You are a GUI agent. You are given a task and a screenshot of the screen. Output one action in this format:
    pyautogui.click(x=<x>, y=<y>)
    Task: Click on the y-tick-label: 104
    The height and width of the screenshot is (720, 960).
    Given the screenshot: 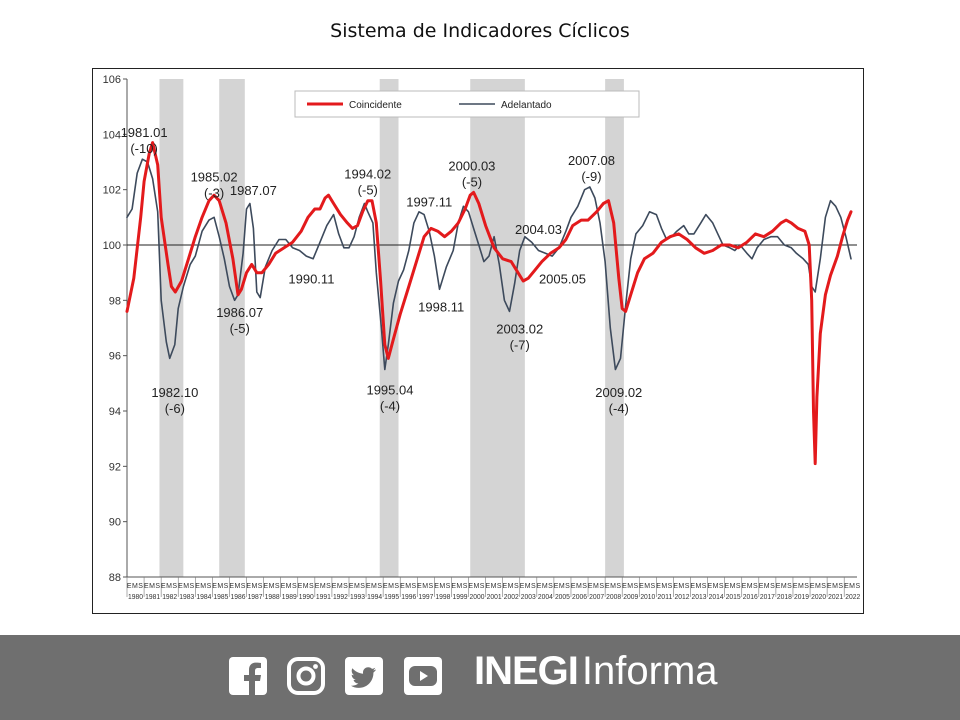 What is the action you would take?
    pyautogui.click(x=112, y=135)
    